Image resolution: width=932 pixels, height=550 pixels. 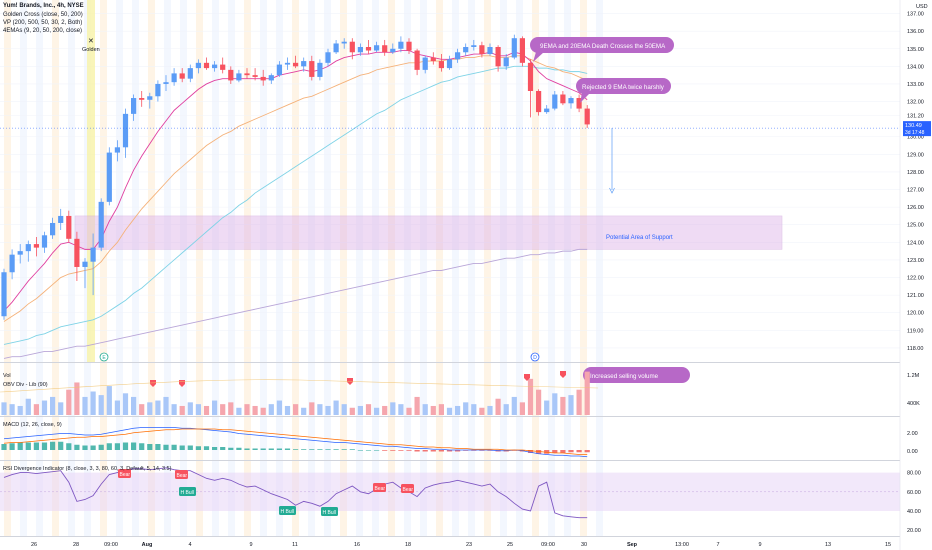 I want to click on dividend-marker: D, so click(x=535, y=357).